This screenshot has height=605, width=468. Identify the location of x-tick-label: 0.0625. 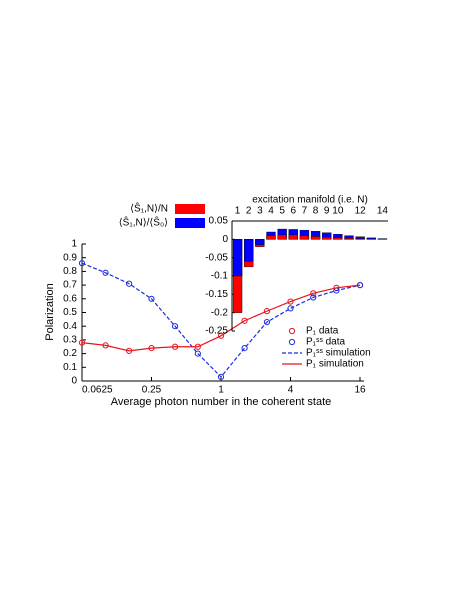
(97, 390).